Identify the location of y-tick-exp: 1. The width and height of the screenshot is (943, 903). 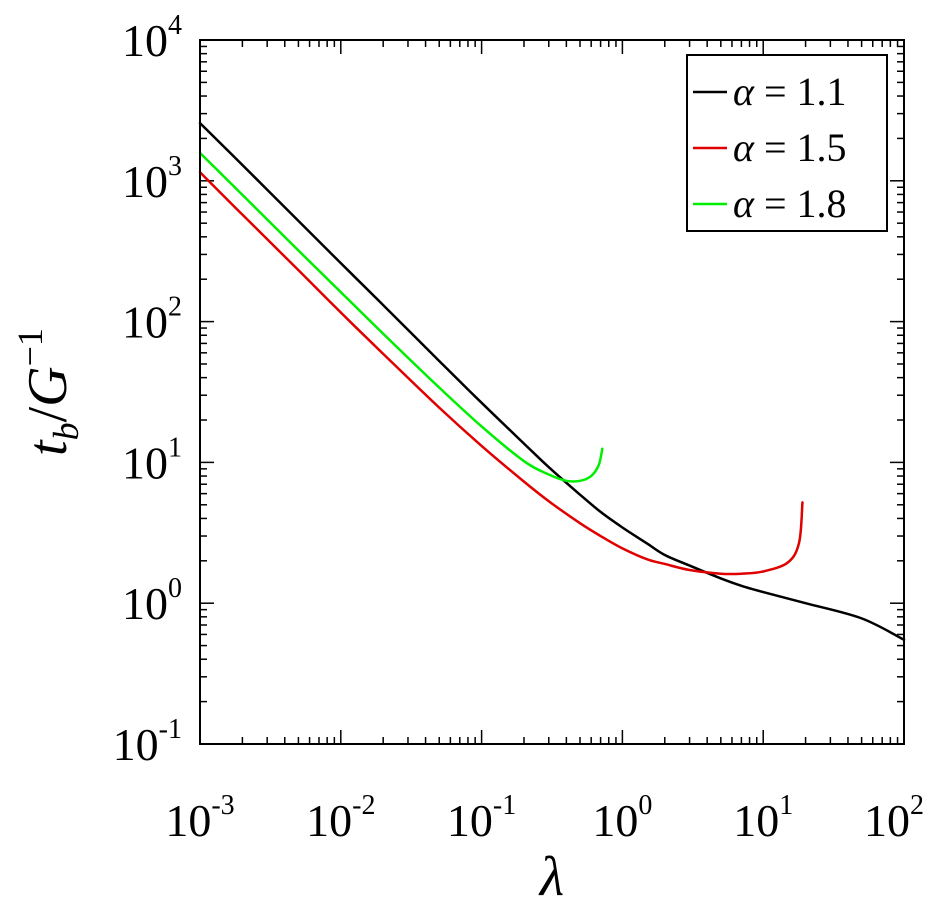
(175, 447).